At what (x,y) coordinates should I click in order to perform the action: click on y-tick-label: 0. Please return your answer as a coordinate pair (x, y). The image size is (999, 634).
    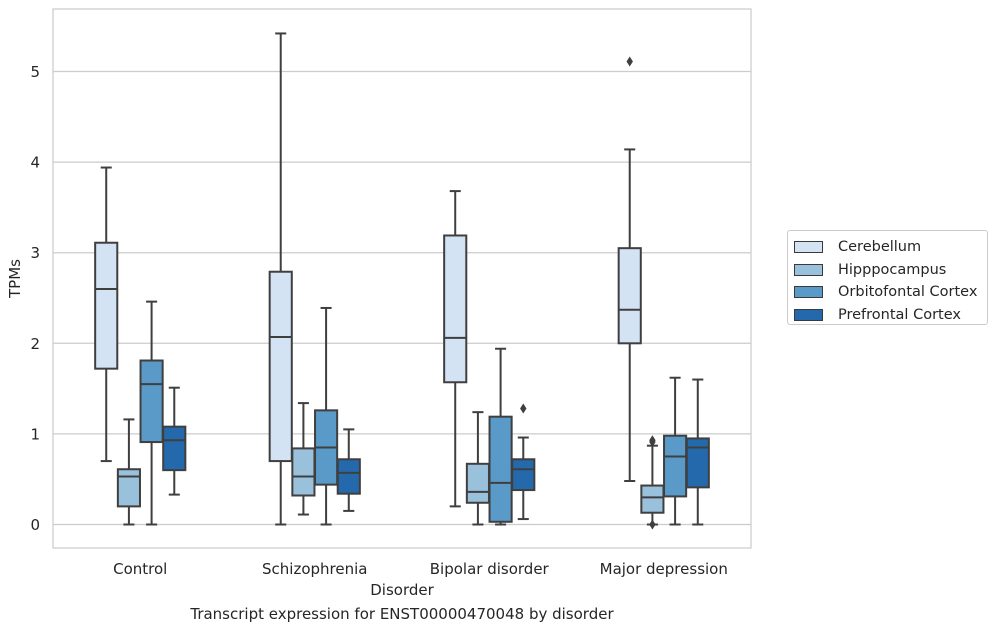
    Looking at the image, I should click on (35, 525).